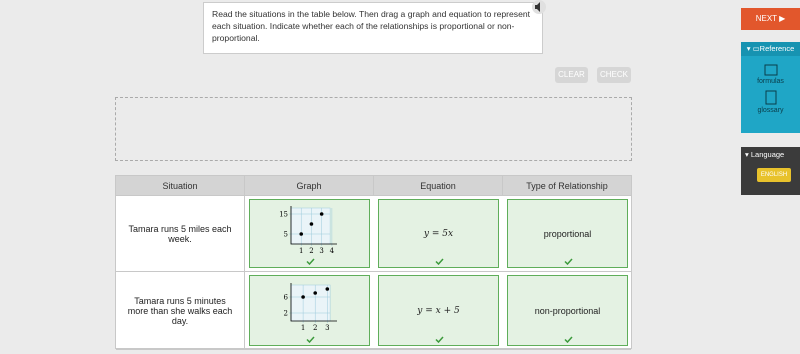  Describe the element at coordinates (614, 75) in the screenshot. I see `check-button: CHECK` at that location.